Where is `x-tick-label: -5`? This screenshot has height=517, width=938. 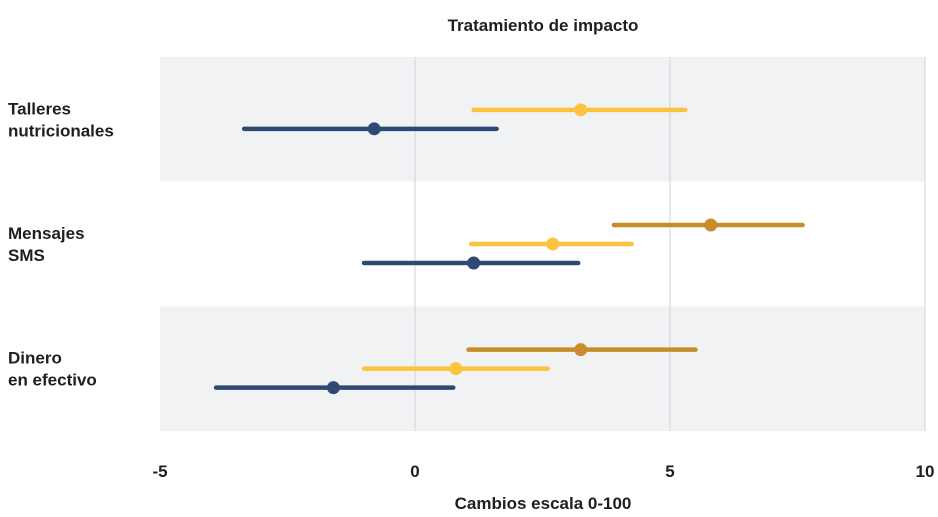
x-tick-label: -5 is located at coordinates (159, 471).